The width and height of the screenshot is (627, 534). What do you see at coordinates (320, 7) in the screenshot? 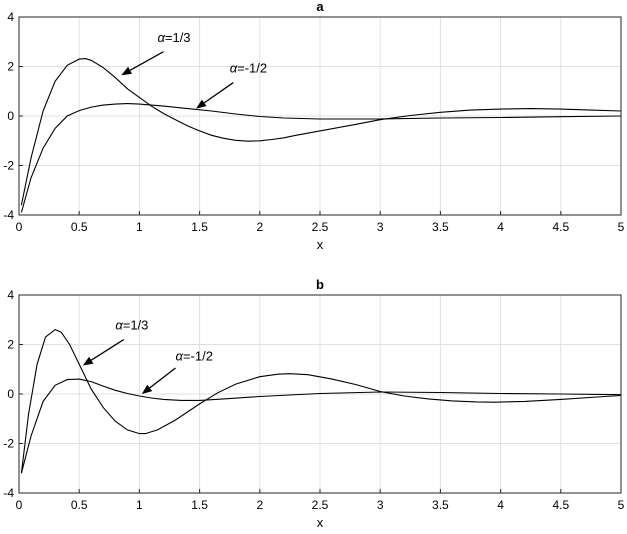
I see `chart-title: a` at bounding box center [320, 7].